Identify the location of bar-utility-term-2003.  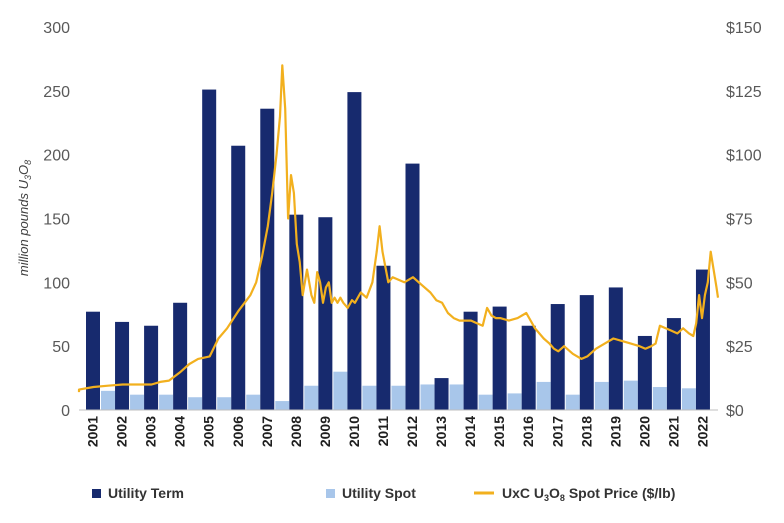
(151, 367).